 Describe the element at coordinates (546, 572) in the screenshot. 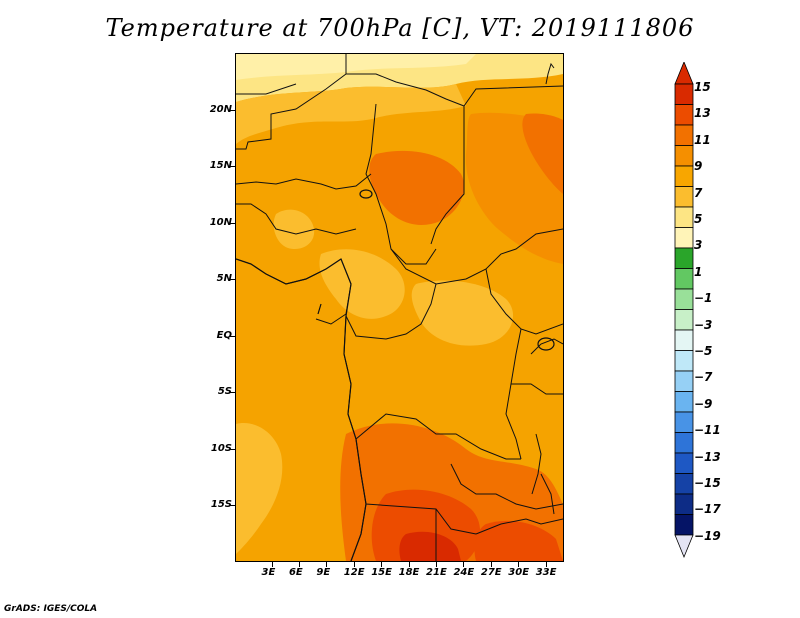

I see `lon-tick-label: 33E` at that location.